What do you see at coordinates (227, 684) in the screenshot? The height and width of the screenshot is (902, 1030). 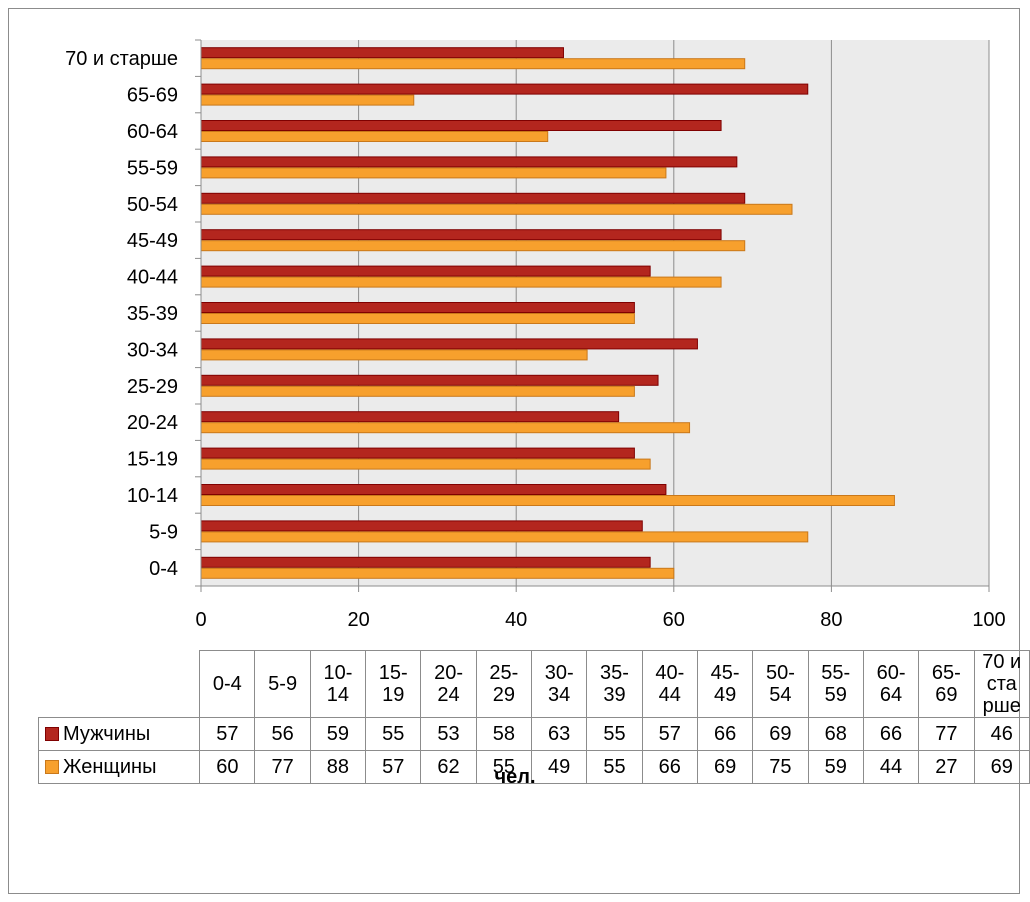 I see `table-header-cell: 0-4` at bounding box center [227, 684].